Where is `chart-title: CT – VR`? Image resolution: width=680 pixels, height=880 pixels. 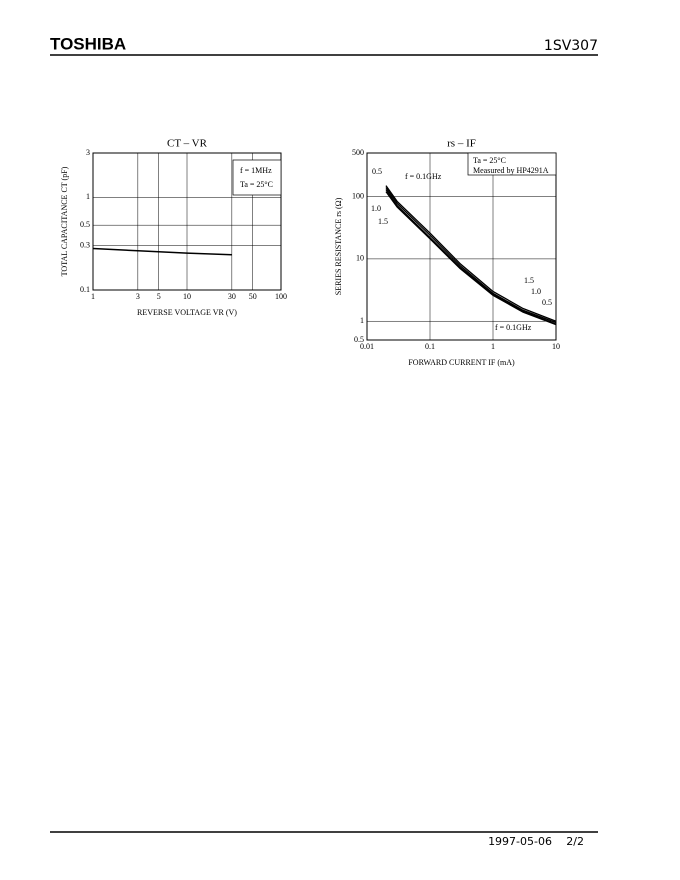
chart-title: CT – VR is located at coordinates (187, 144).